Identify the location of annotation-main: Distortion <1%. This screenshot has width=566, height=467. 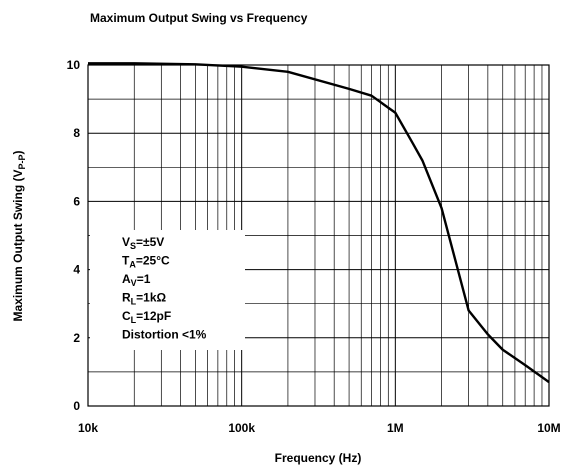
(164, 335).